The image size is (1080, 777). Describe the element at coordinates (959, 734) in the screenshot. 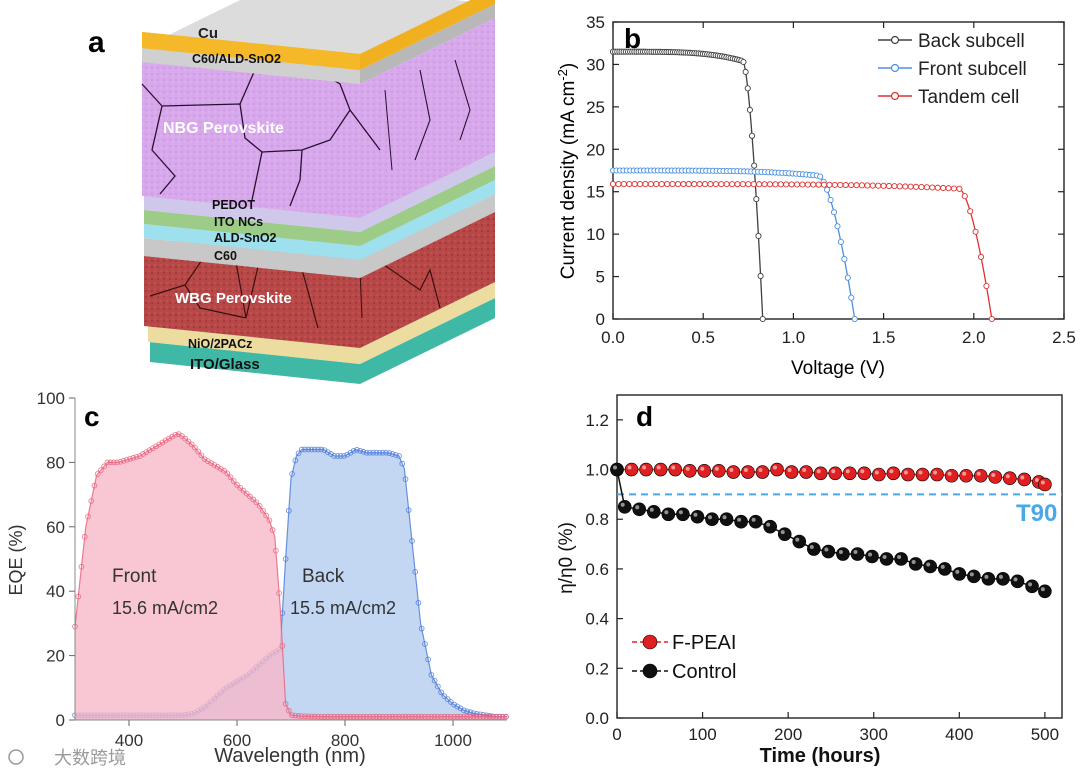

I see `panel-d-x-tick-label: 400` at that location.